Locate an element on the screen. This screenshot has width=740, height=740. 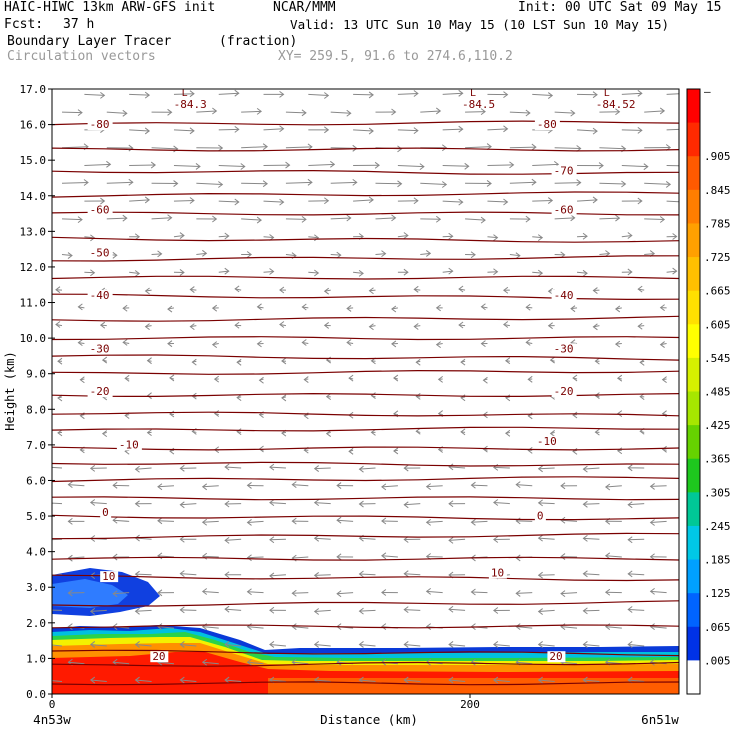
colorbar-label: .065 is located at coordinates (717, 627).